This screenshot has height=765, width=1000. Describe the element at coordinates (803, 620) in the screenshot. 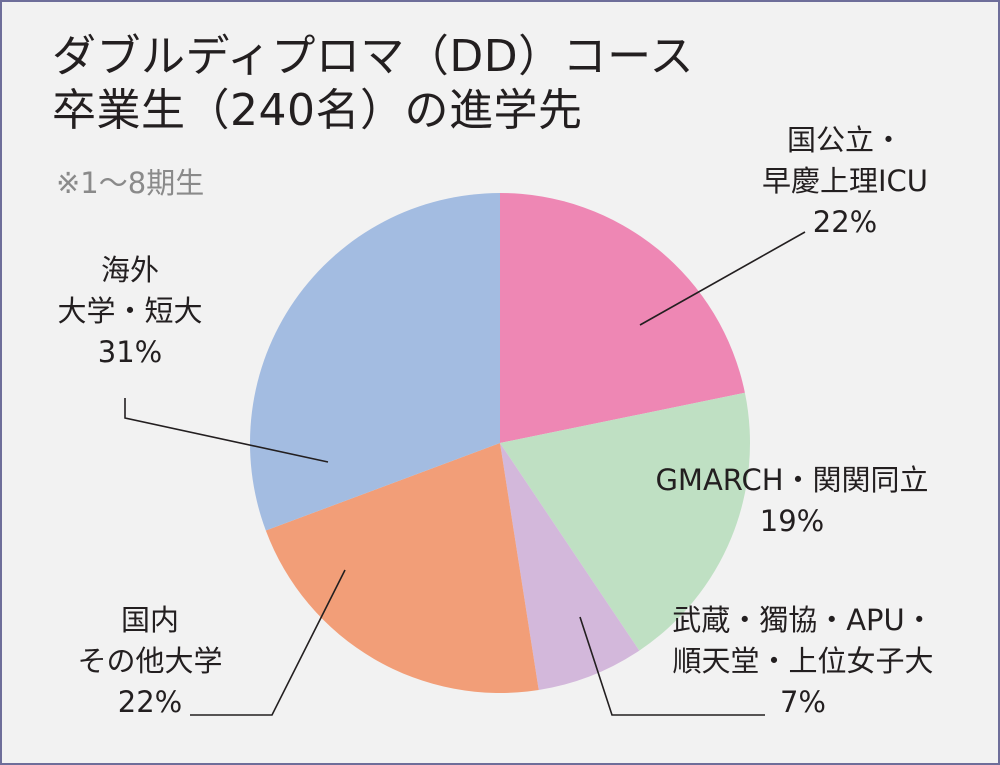

I see `label-line: 武蔵・獨協・APU・` at that location.